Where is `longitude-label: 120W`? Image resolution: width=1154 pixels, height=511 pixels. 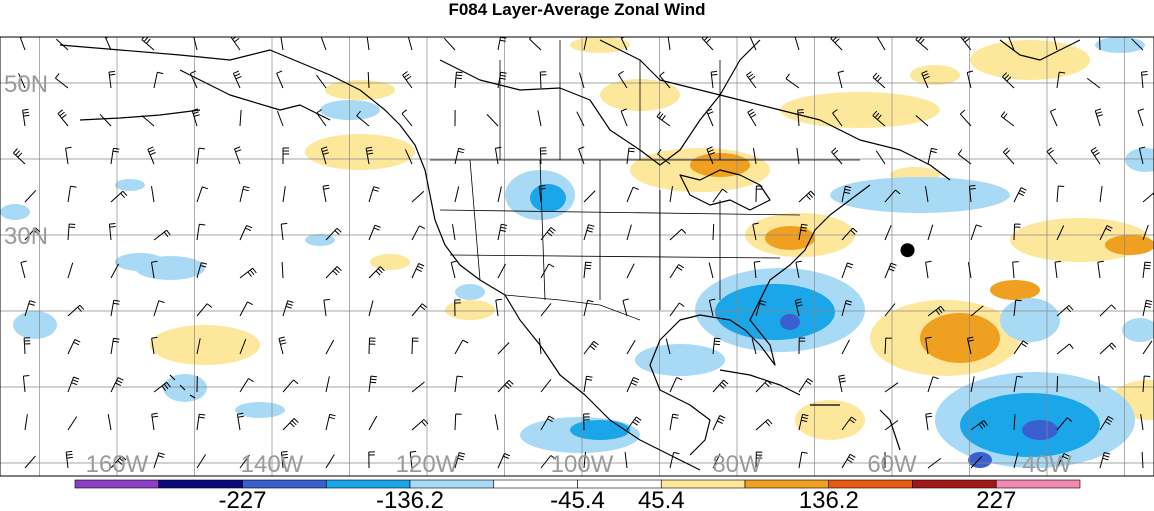
longitude-label: 120W is located at coordinates (427, 464).